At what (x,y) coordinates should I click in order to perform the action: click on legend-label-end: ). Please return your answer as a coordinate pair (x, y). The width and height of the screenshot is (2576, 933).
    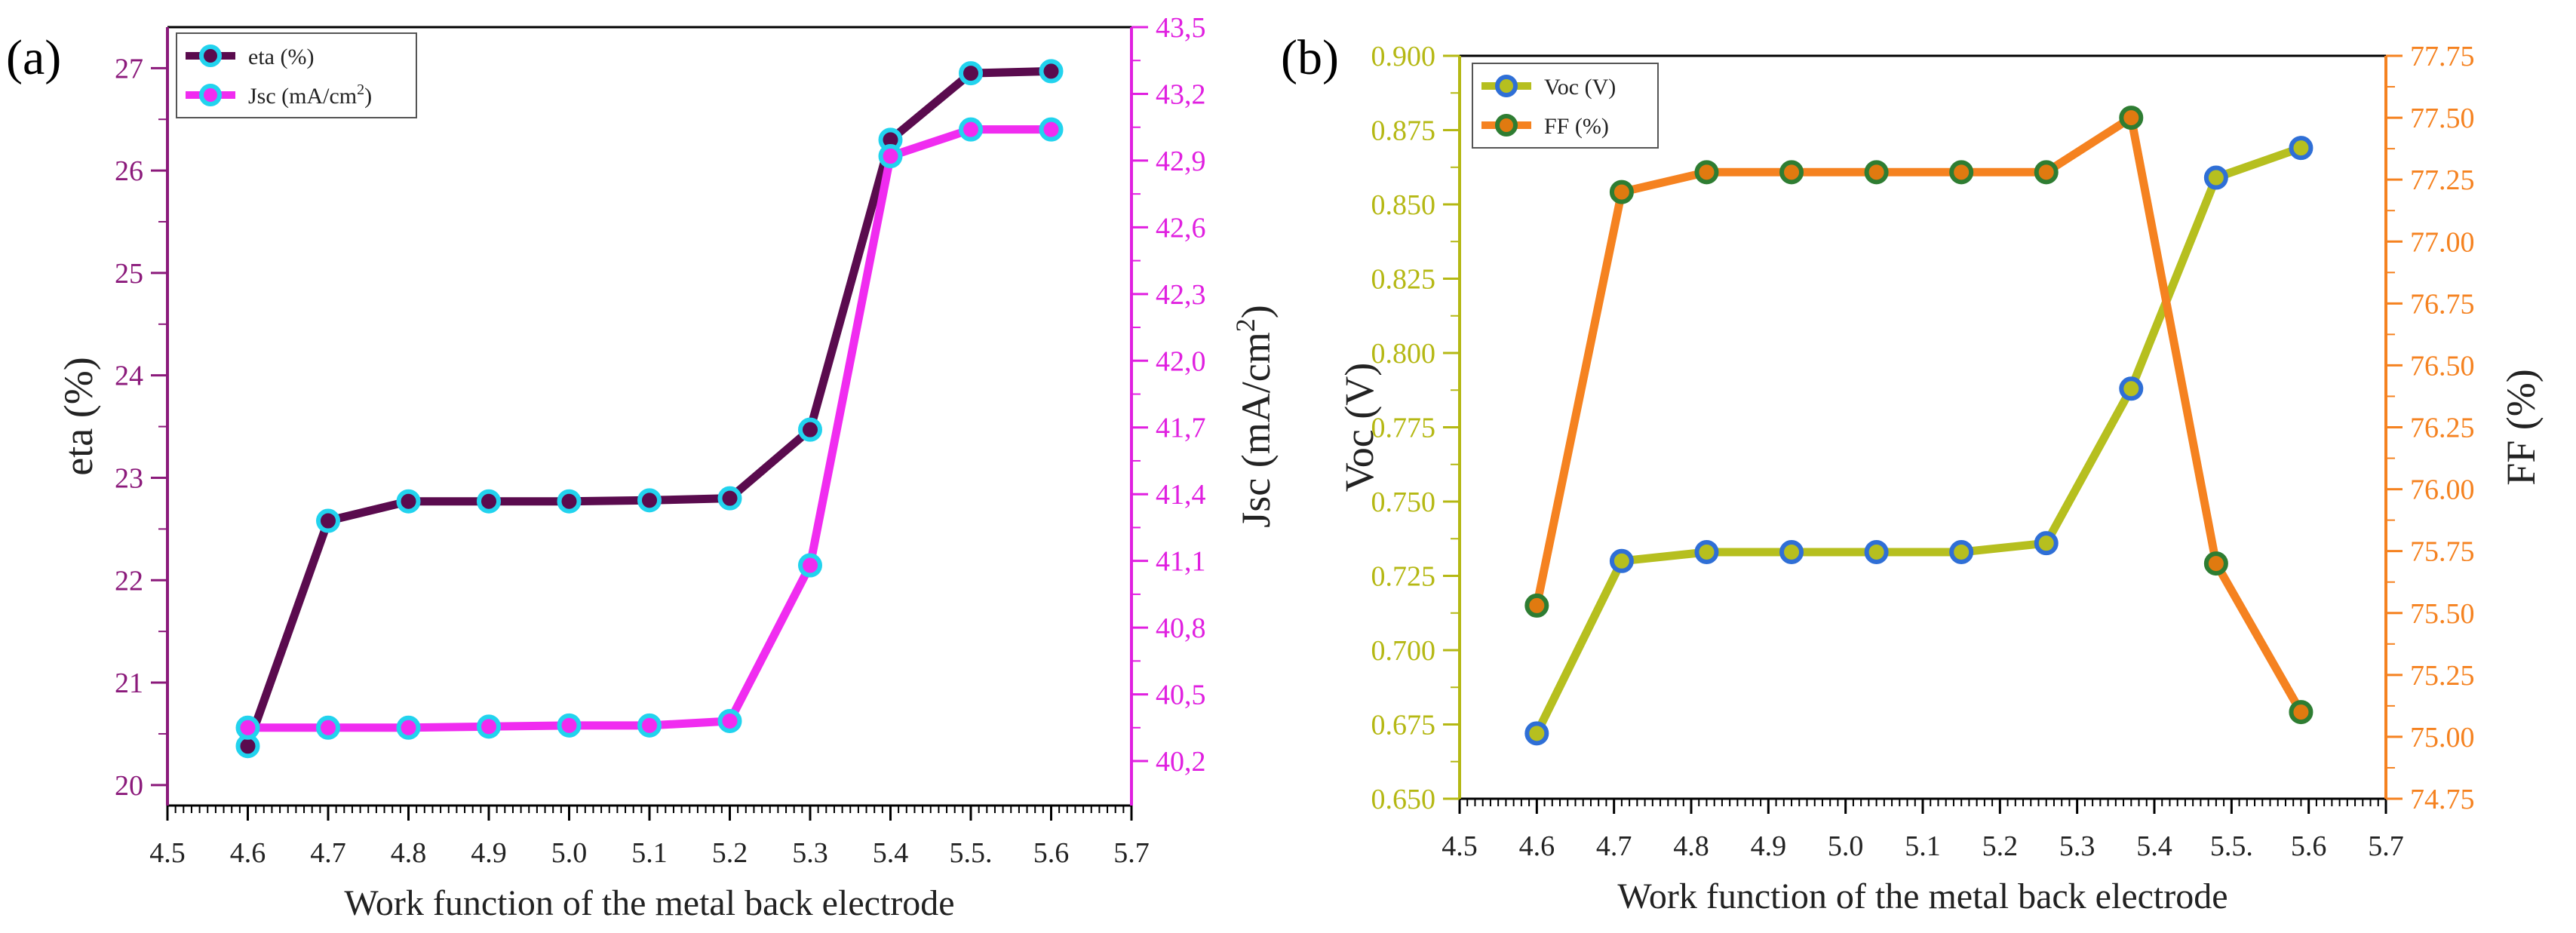
    Looking at the image, I should click on (368, 96).